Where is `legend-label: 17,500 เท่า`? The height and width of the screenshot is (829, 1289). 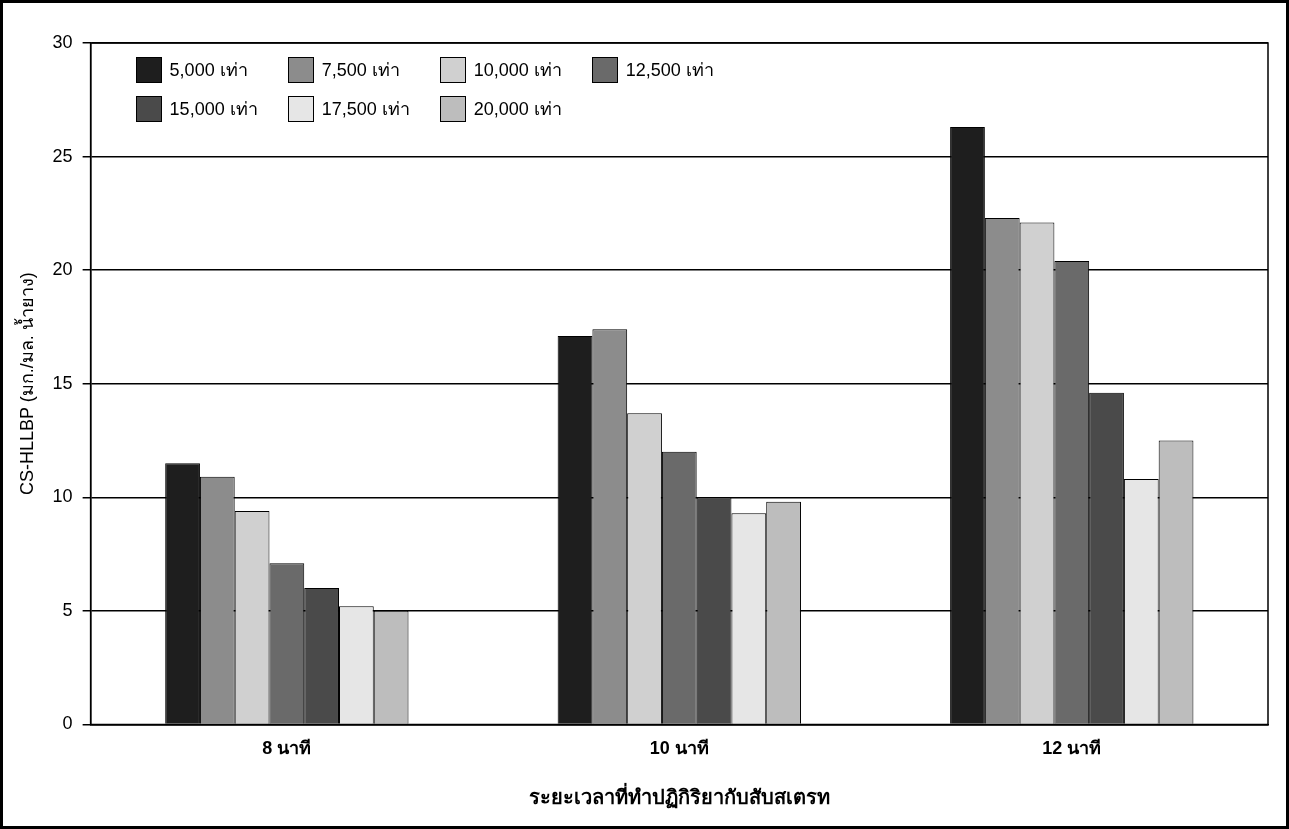 legend-label: 17,500 เท่า is located at coordinates (365, 109).